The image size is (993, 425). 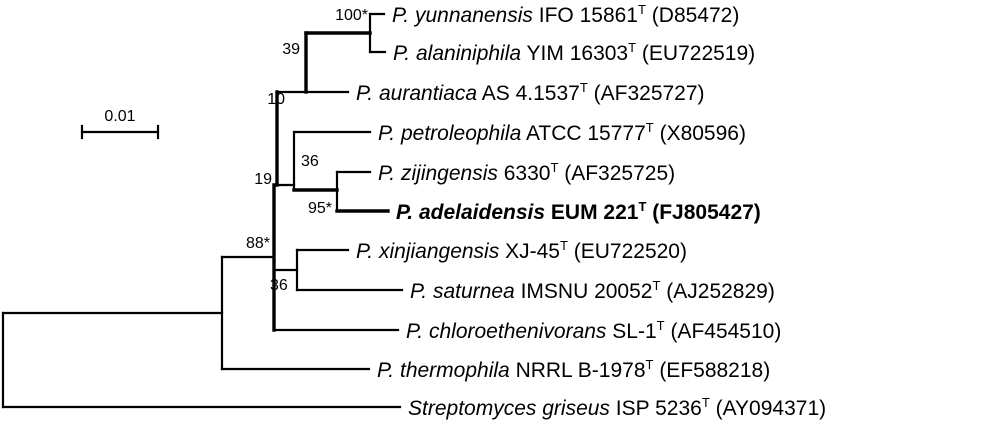 I want to click on bootstrap-label: 19, so click(x=263, y=179).